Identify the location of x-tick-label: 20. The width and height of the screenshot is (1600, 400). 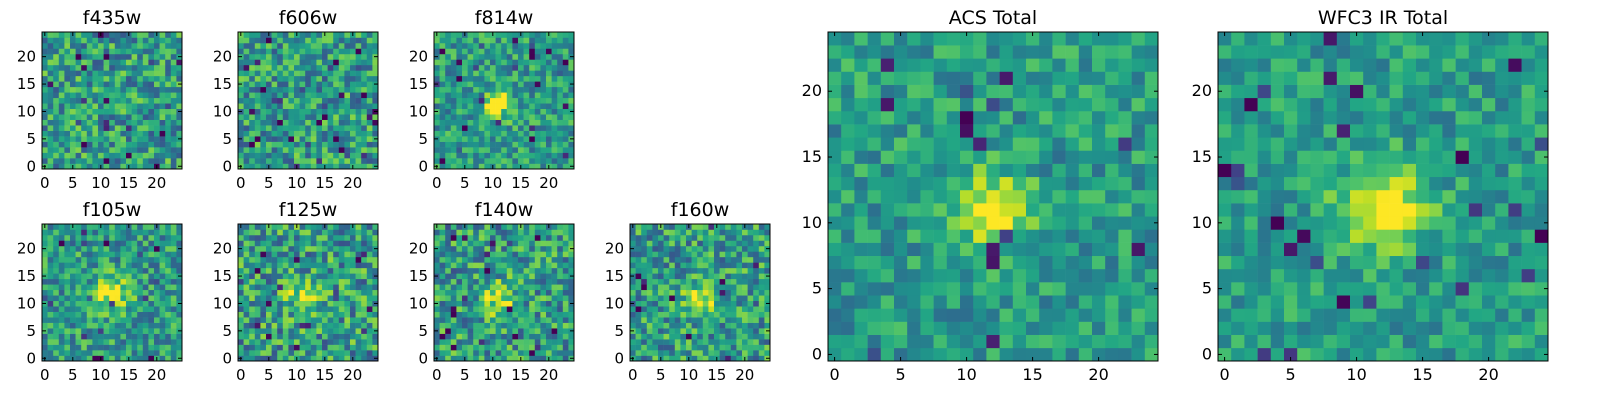
(744, 375).